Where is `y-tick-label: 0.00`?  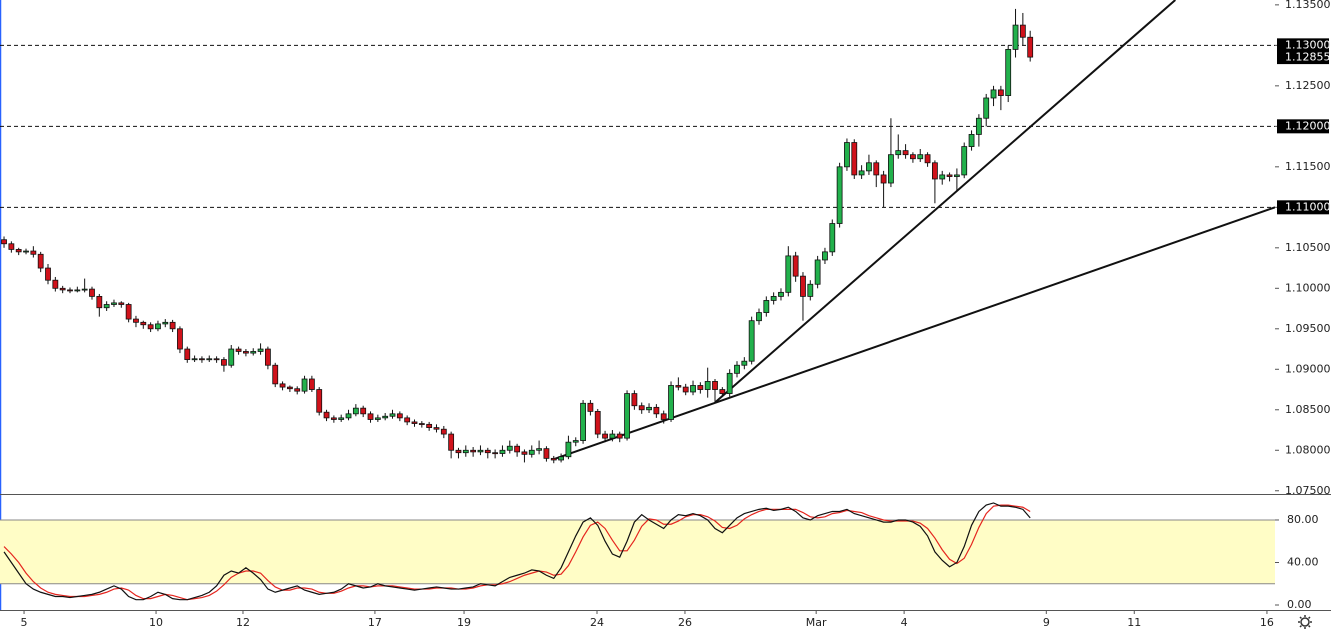 y-tick-label: 0.00 is located at coordinates (1299, 604).